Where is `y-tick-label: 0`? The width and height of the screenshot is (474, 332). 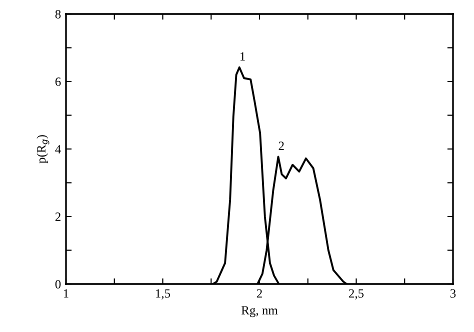 y-tick-label: 0 is located at coordinates (58, 284).